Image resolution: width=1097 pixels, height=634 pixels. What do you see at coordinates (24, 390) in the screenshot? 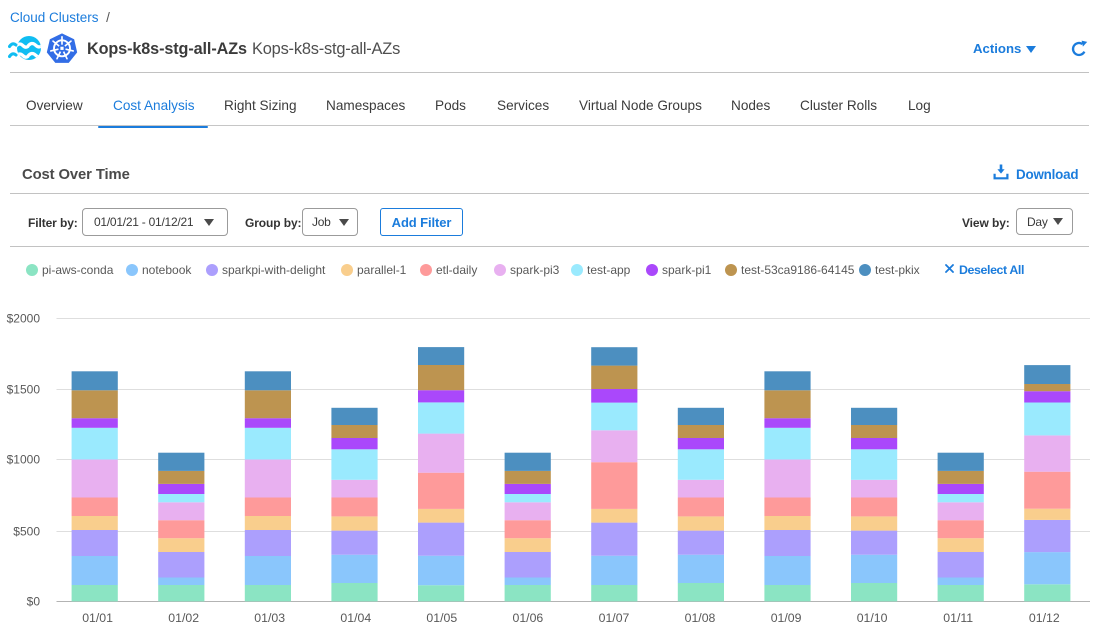
I see `svg-text: $1500` at bounding box center [24, 390].